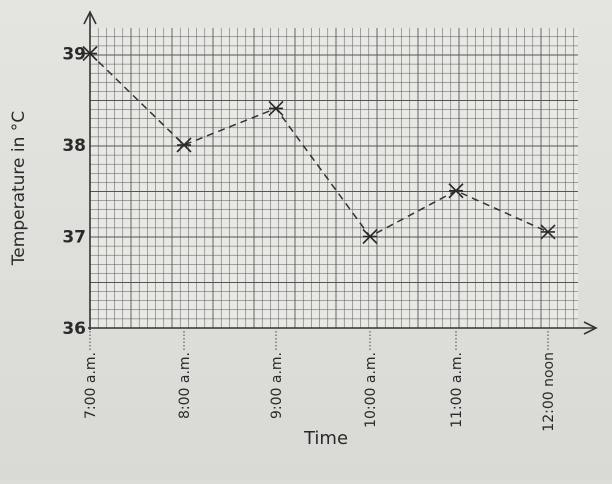 The image size is (612, 484). Describe the element at coordinates (74, 238) in the screenshot. I see `y-tick-label: 37` at that location.